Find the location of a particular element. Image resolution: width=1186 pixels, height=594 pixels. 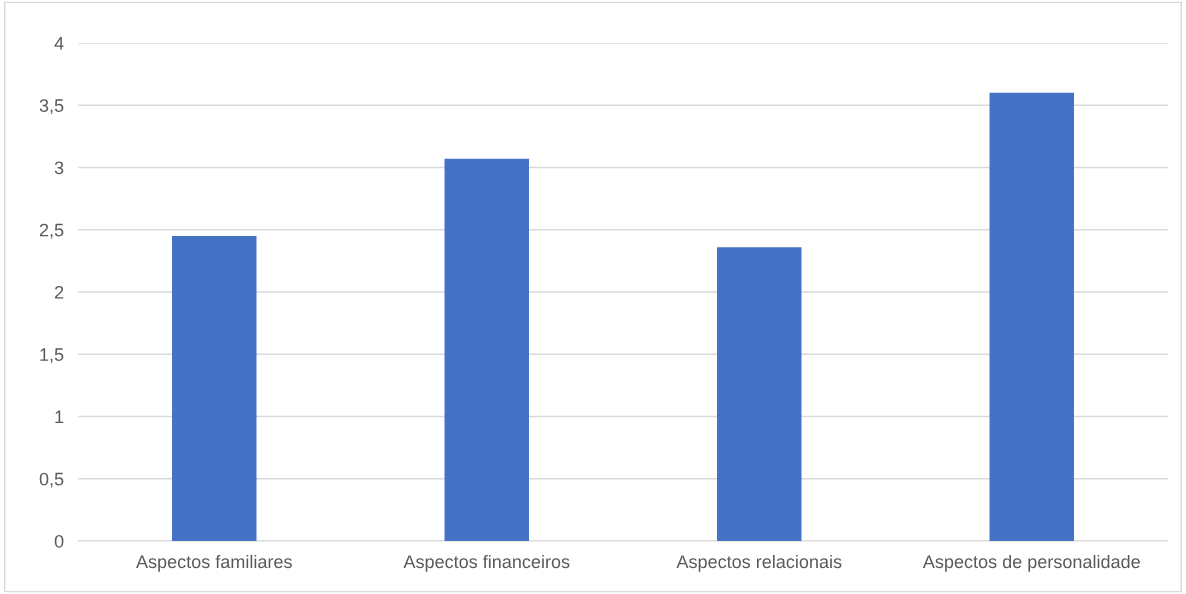

x-tick-label: Aspectos financeiros is located at coordinates (486, 563).